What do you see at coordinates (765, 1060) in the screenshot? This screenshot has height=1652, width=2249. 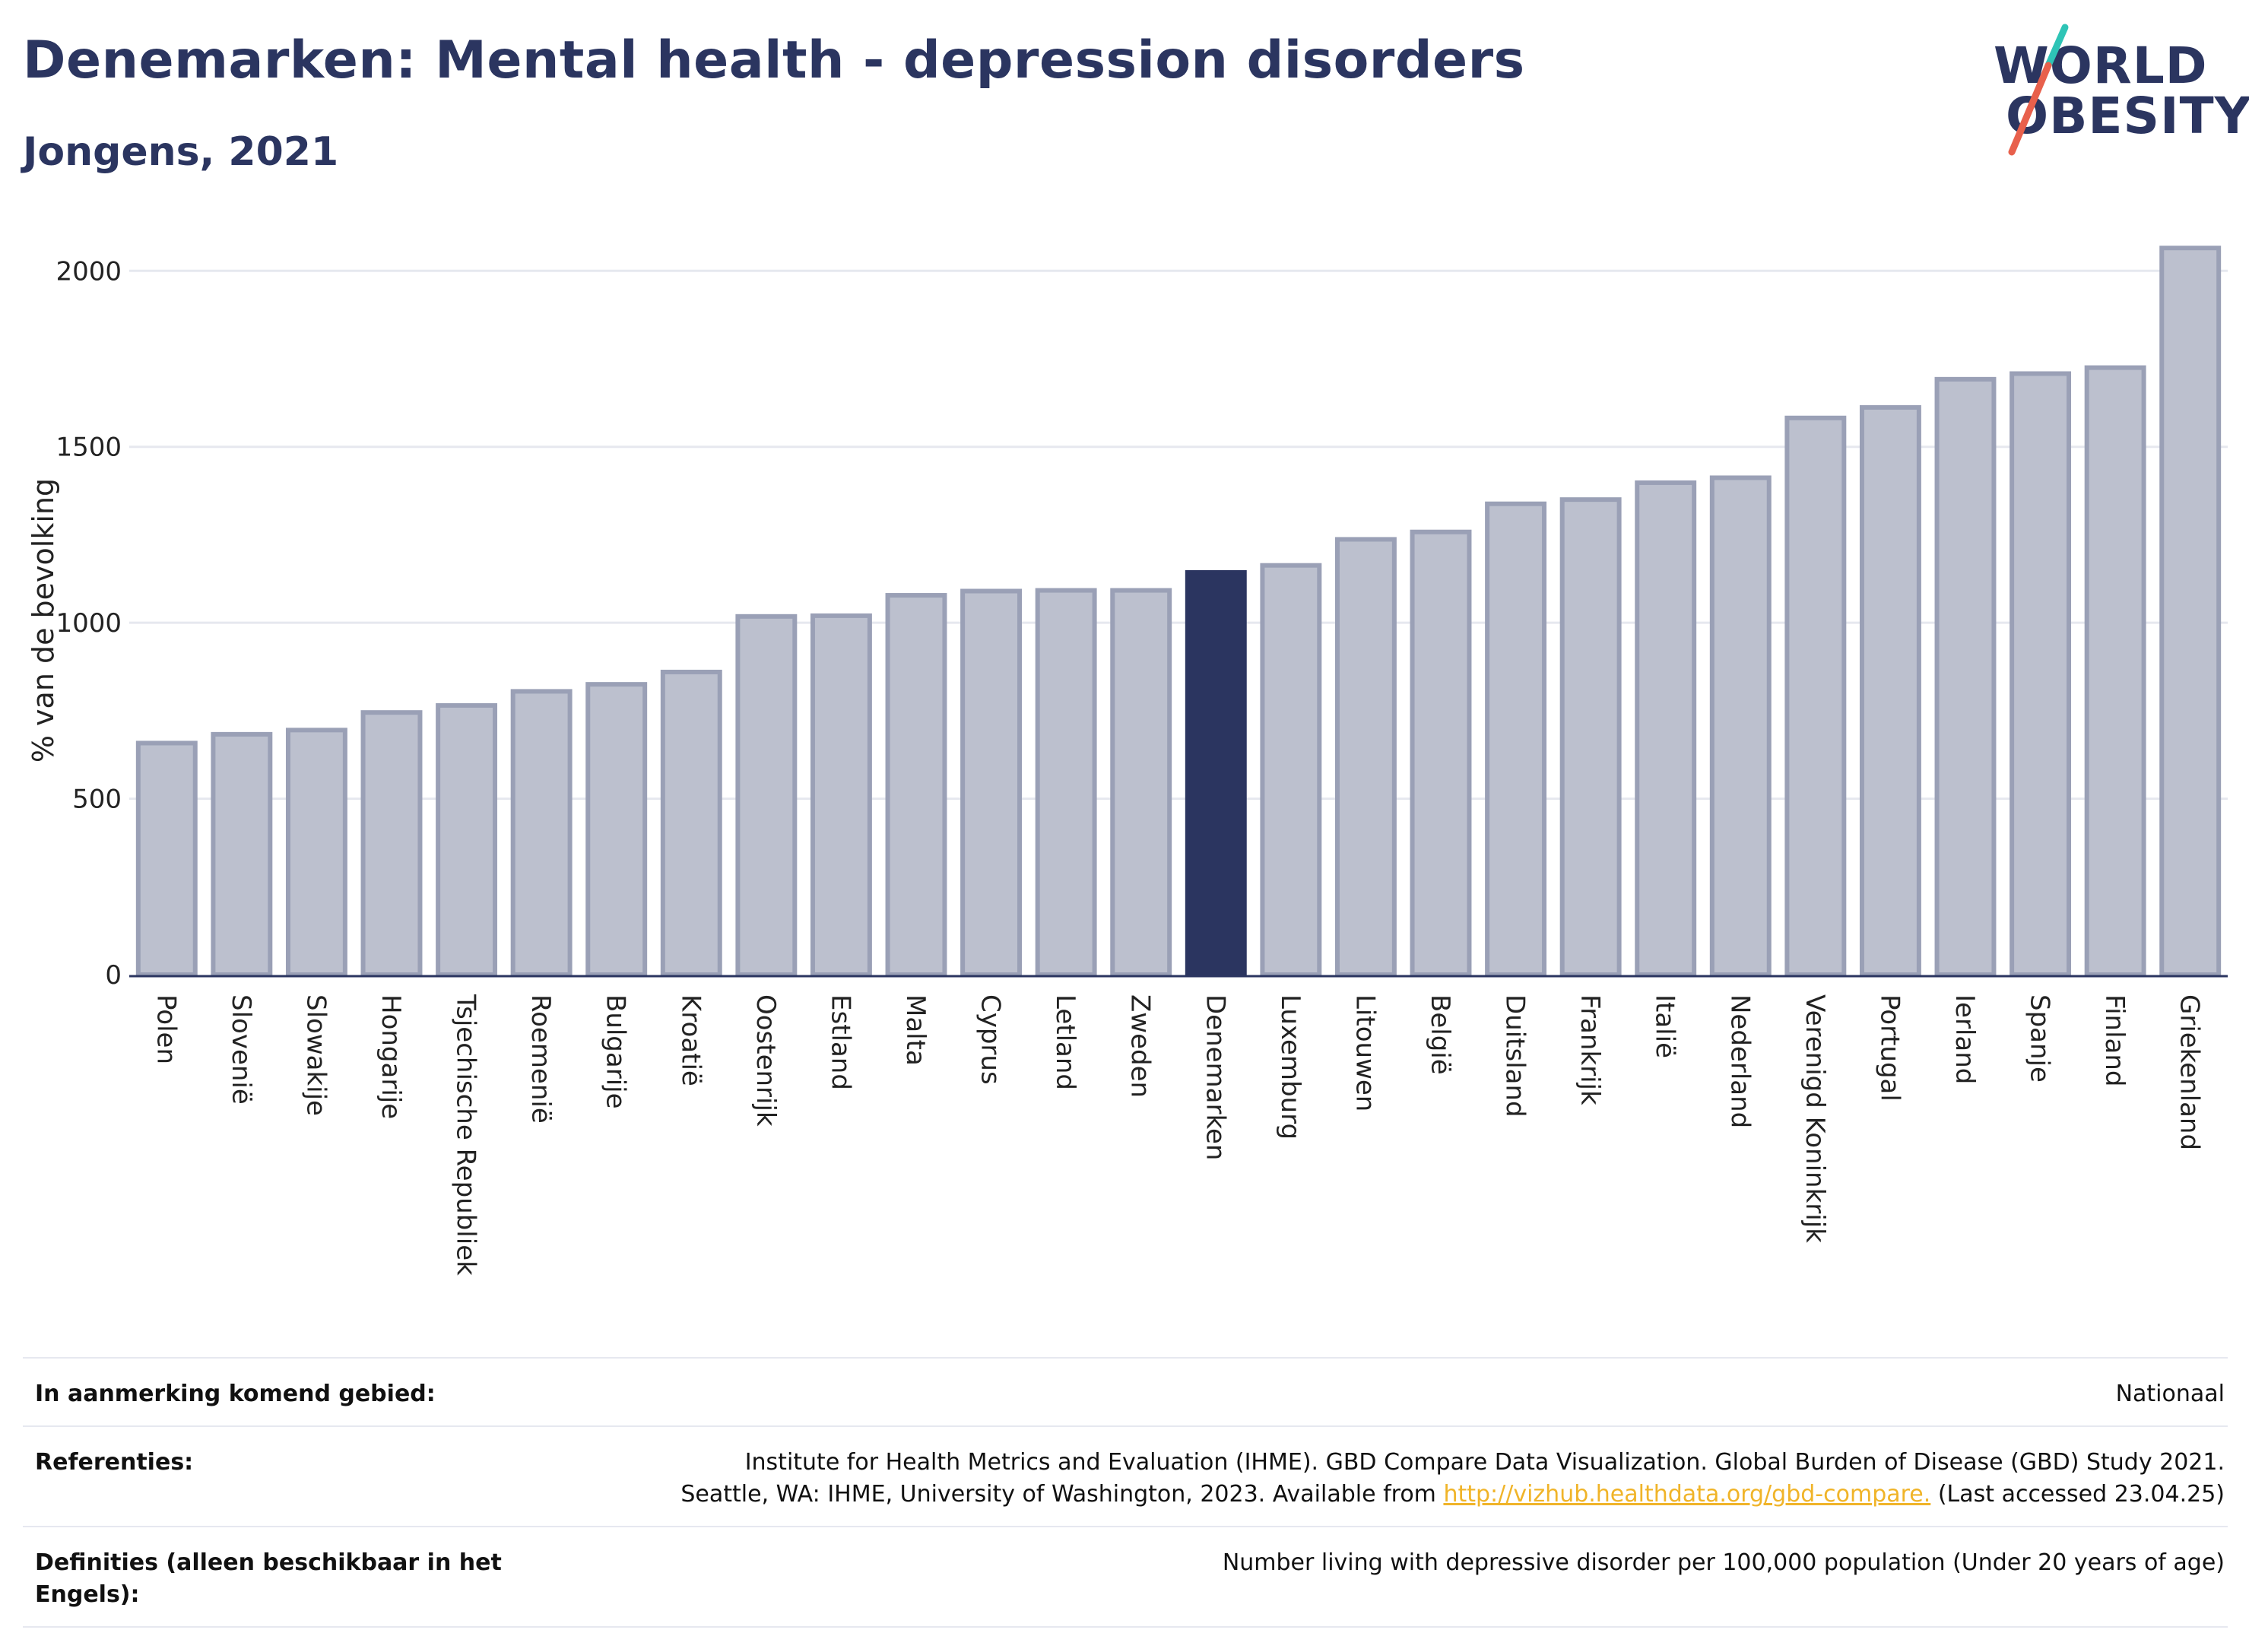 I see `x-tick-label: Oostenrijk` at bounding box center [765, 1060].